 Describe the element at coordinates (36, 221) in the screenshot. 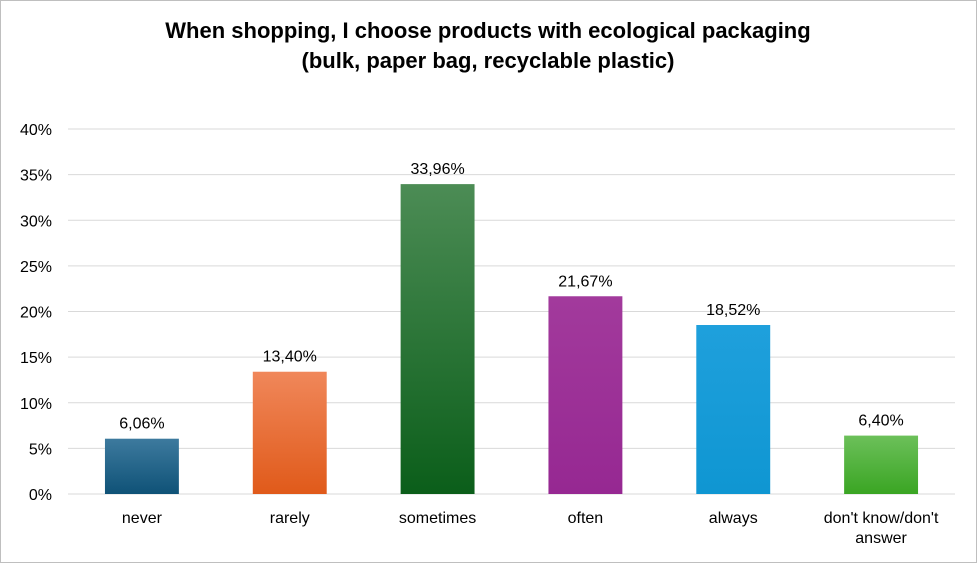

I see `y-tick-label: 30%` at that location.